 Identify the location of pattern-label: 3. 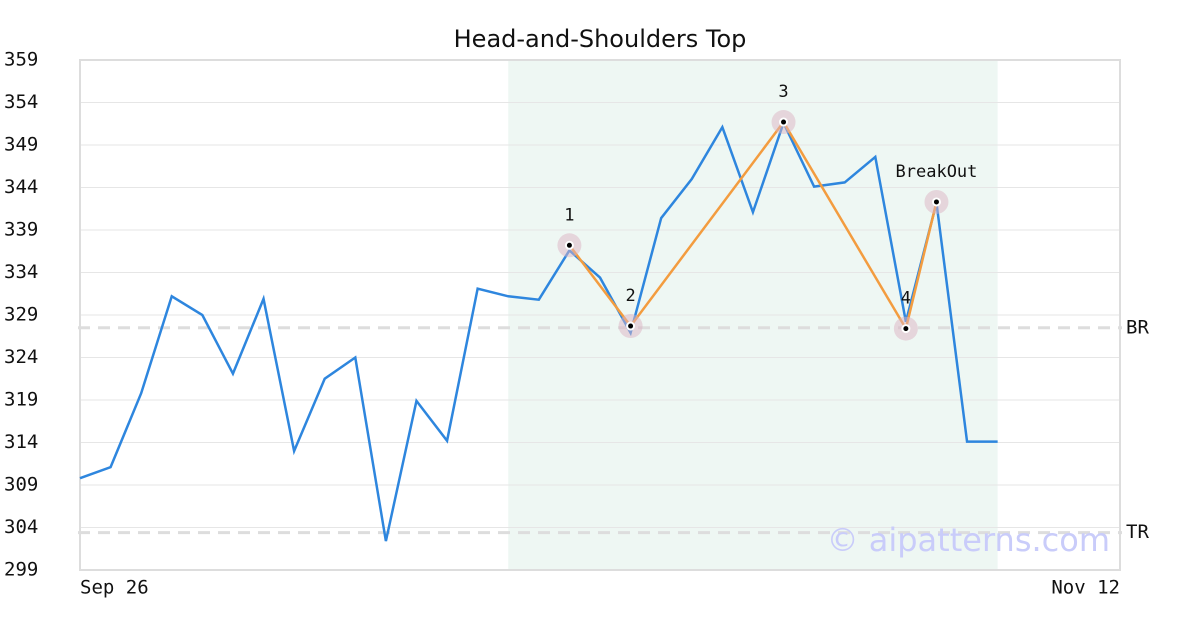
(783, 92).